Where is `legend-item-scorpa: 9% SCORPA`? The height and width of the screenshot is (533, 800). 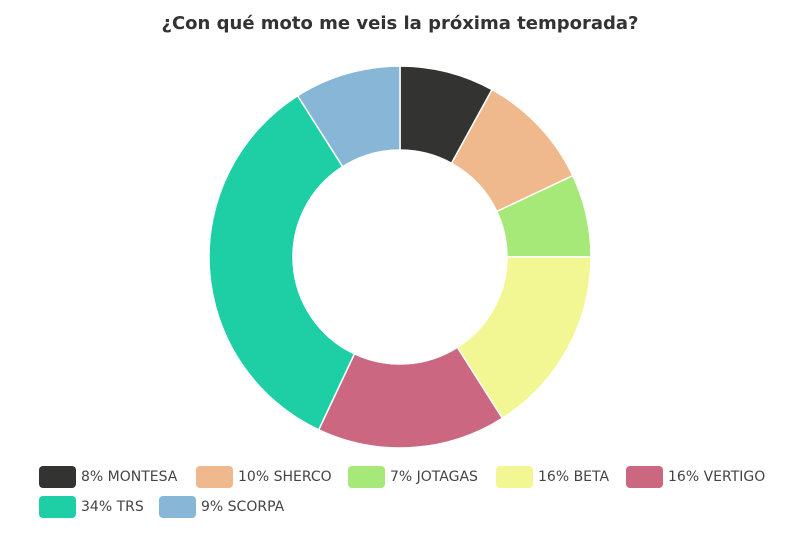 legend-item-scorpa: 9% SCORPA is located at coordinates (221, 507).